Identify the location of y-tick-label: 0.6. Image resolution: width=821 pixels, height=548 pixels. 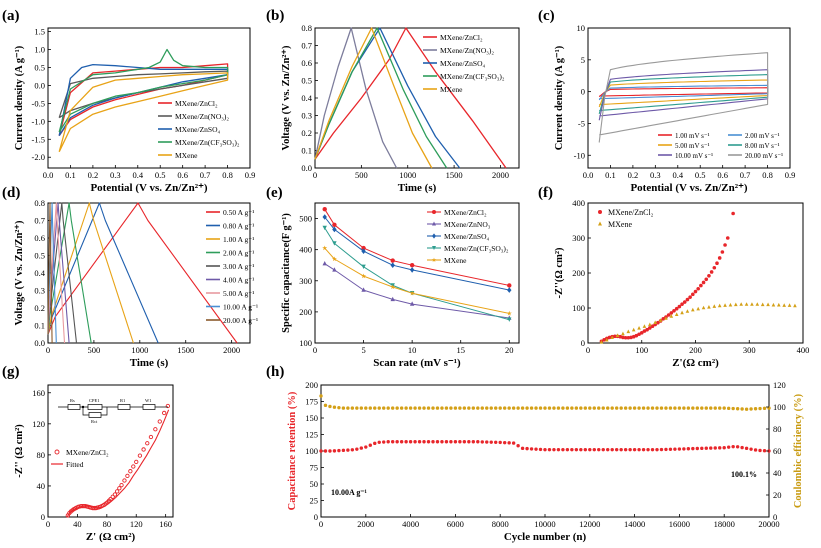
(39, 238).